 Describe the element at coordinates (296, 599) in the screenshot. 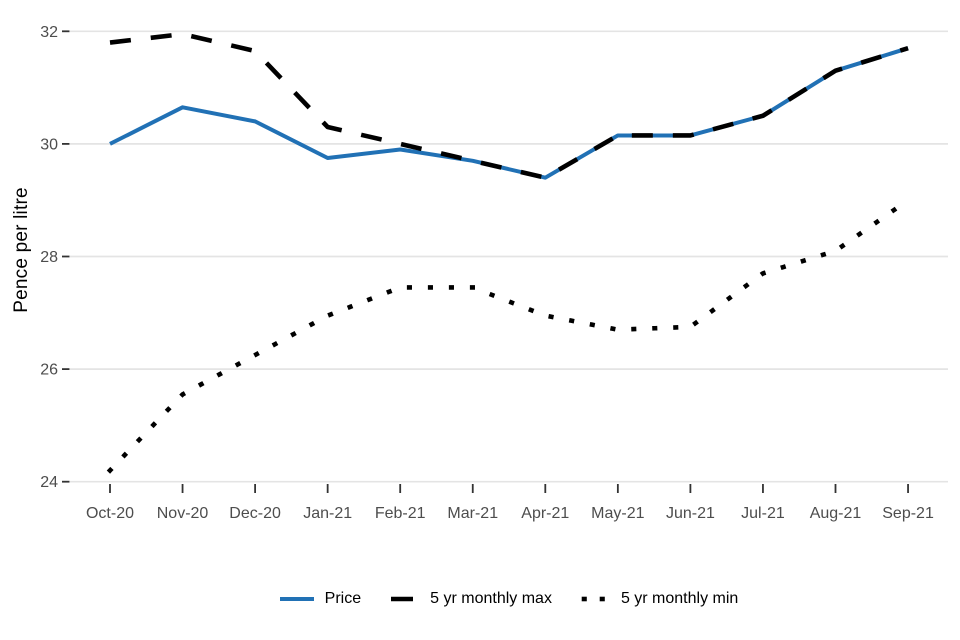

I see `legend-swatch-solid-line` at that location.